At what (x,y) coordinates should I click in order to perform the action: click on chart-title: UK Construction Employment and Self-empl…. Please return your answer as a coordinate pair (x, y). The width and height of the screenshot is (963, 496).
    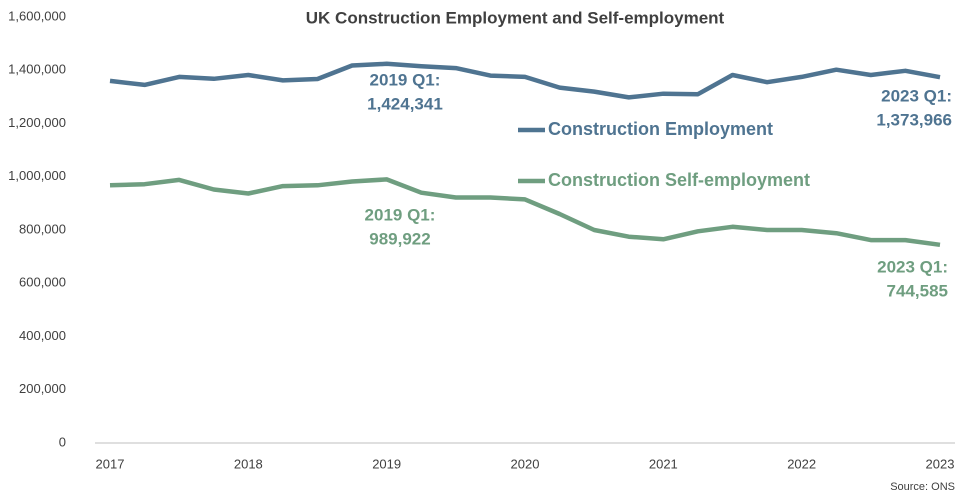
    Looking at the image, I should click on (515, 17).